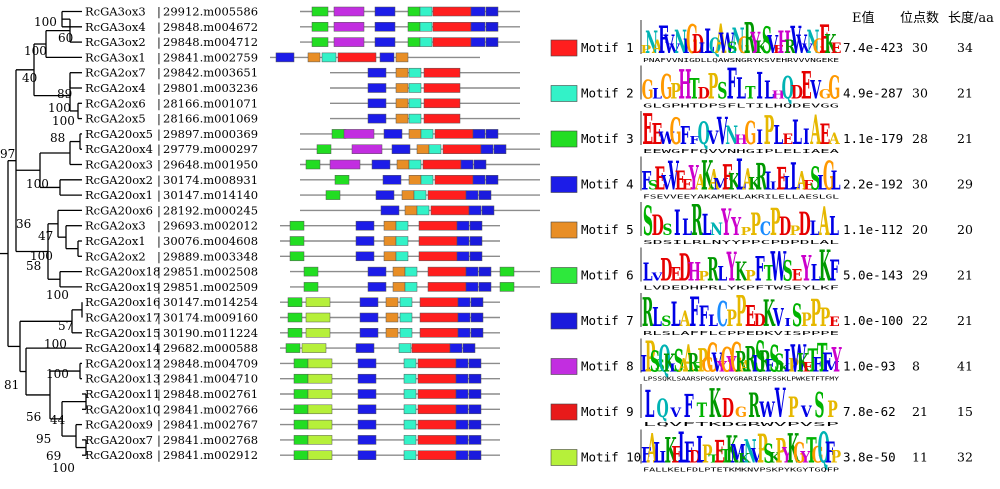 The width and height of the screenshot is (1000, 489). What do you see at coordinates (210, 210) in the screenshot?
I see `gene-id: 28192.m000245` at bounding box center [210, 210].